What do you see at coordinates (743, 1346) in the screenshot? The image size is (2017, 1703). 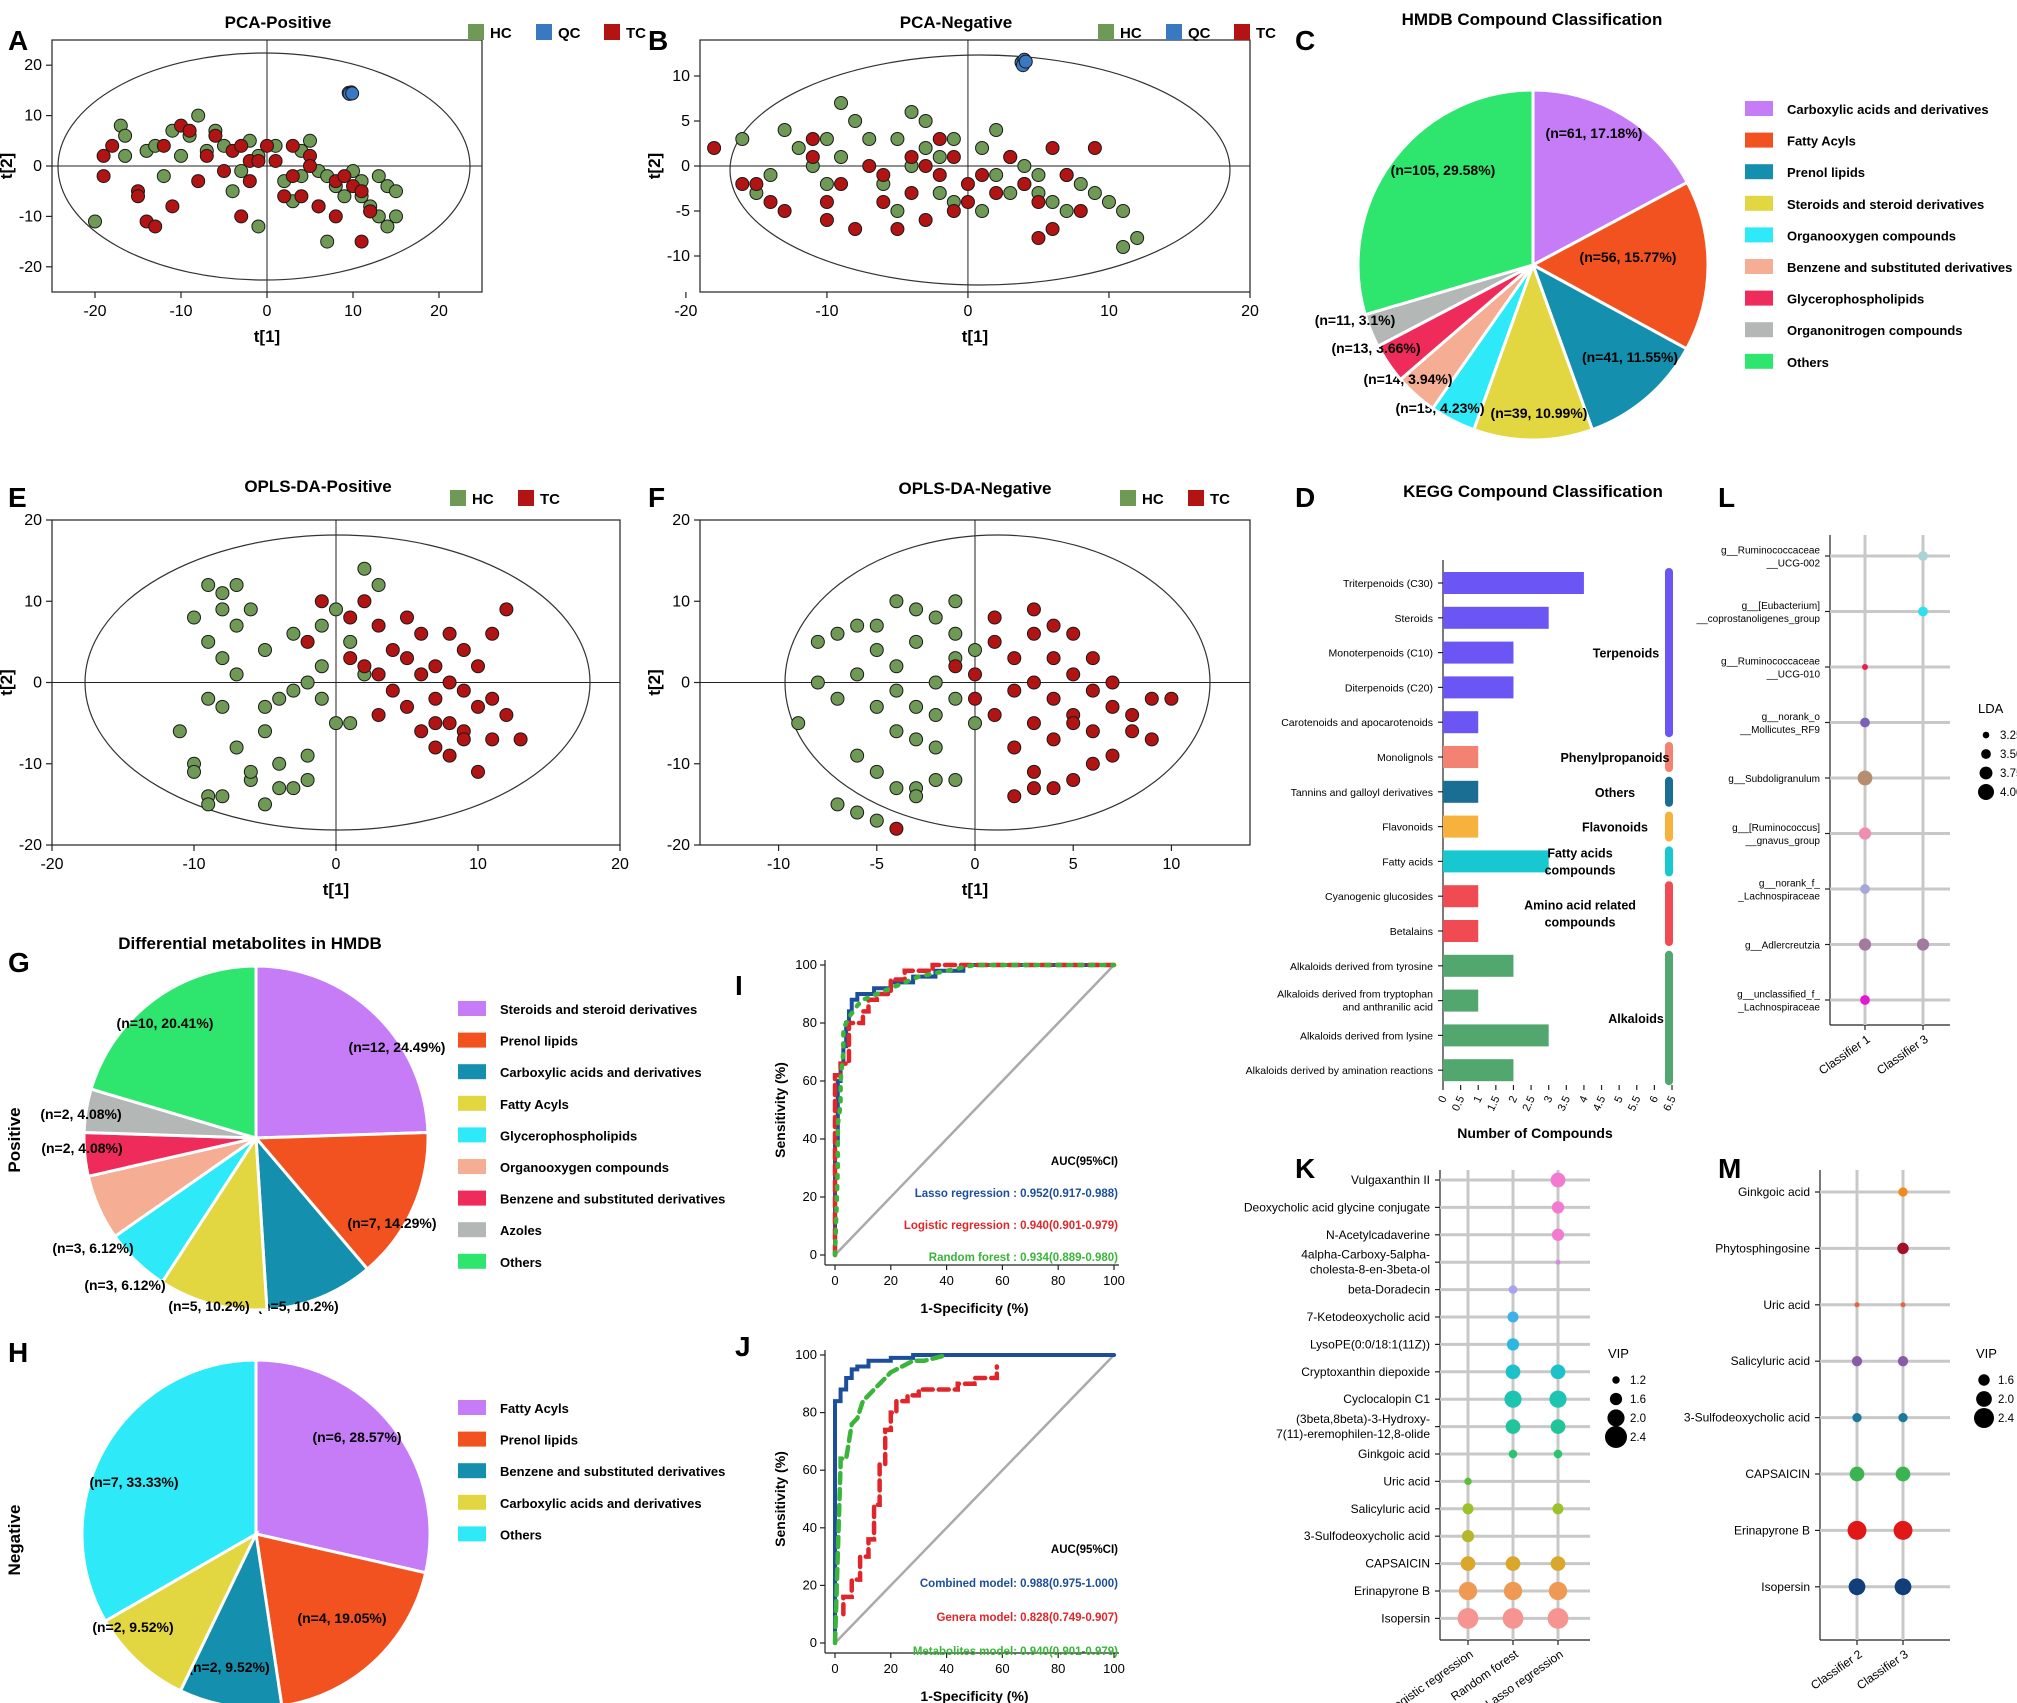 I see `panel-letter-j: J` at bounding box center [743, 1346].